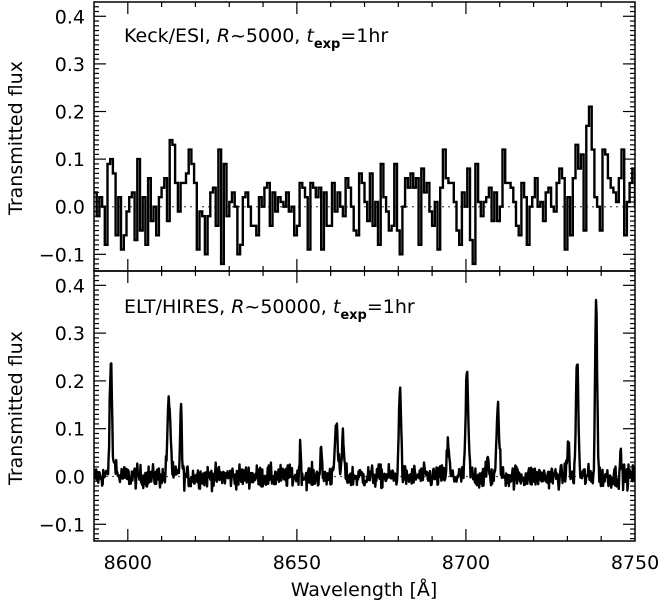 This screenshot has width=661, height=606. What do you see at coordinates (269, 309) in the screenshot?
I see `bottom-panel-annotation: ELT/HIRES, R~50000, texp=1hr` at bounding box center [269, 309].